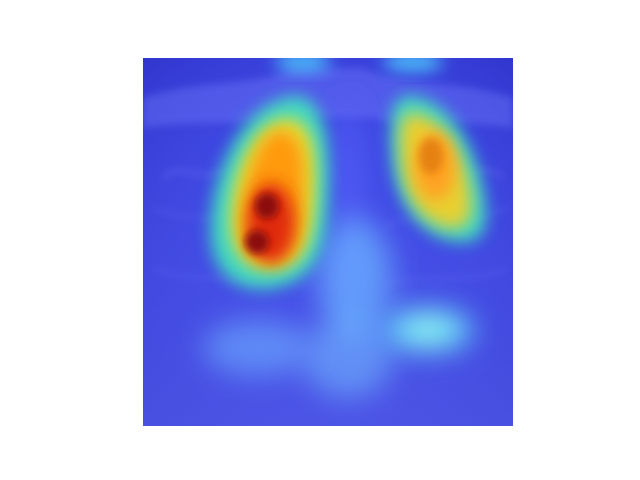 This screenshot has height=480, width=640. Describe the element at coordinates (348, 248) in the screenshot. I see `mediastinum` at that location.